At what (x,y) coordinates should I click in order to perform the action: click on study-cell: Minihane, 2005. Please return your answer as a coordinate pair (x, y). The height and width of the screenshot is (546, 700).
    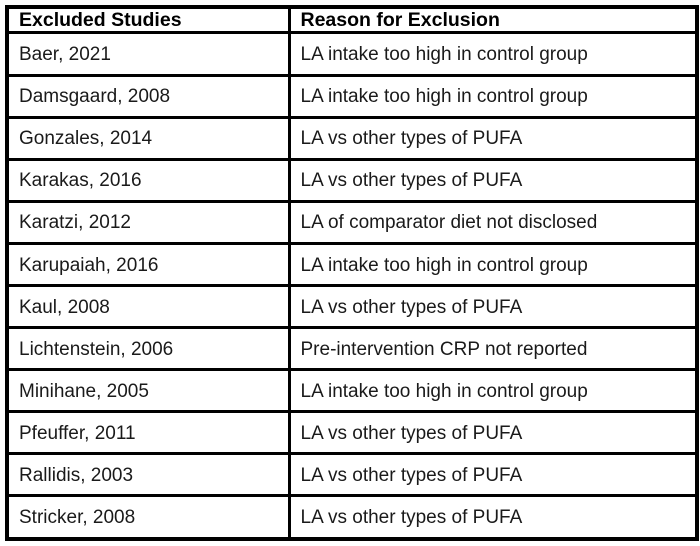
    Looking at the image, I should click on (148, 391).